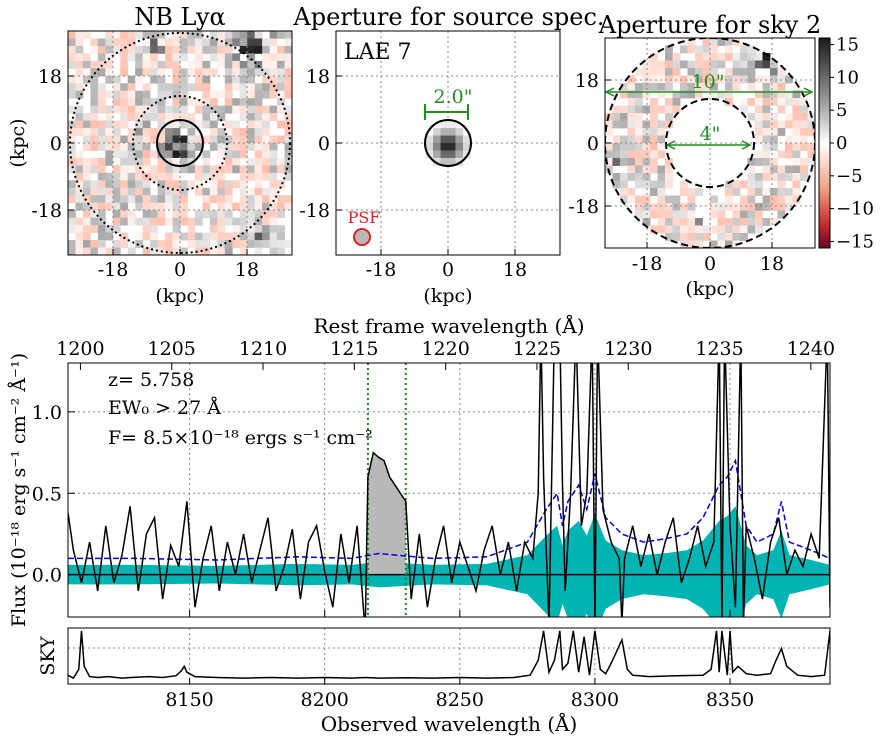  I want to click on aperture-size-bar, so click(446, 112).